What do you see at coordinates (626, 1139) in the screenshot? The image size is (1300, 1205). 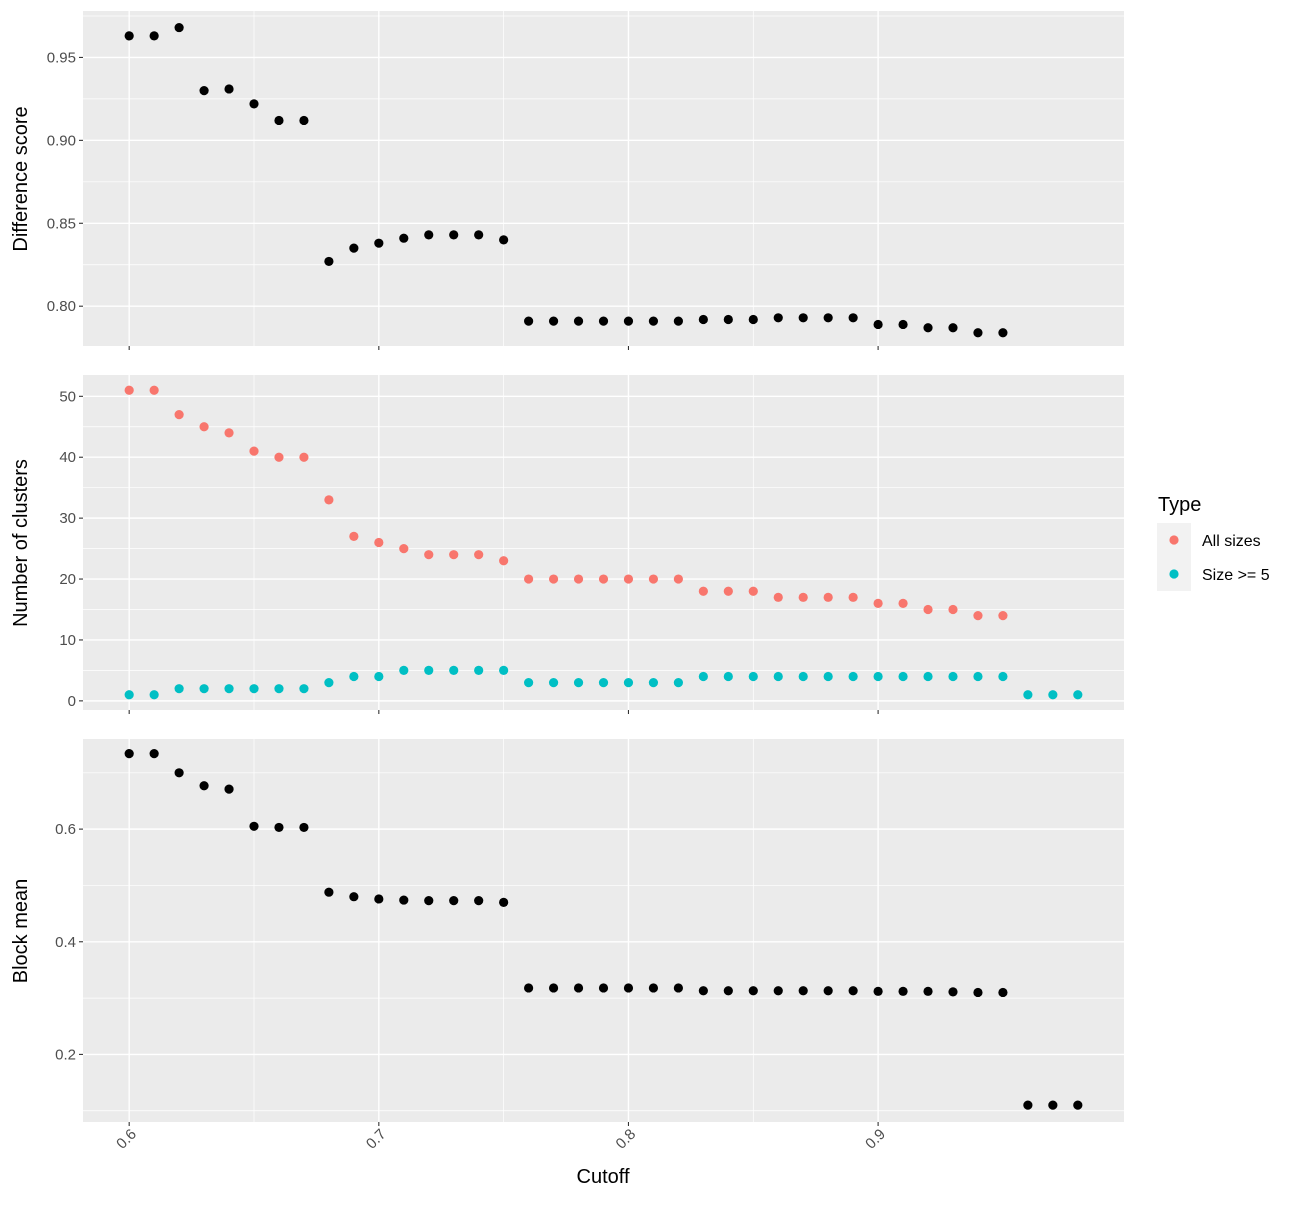 I see `x-tick-label: 0.8` at bounding box center [626, 1139].